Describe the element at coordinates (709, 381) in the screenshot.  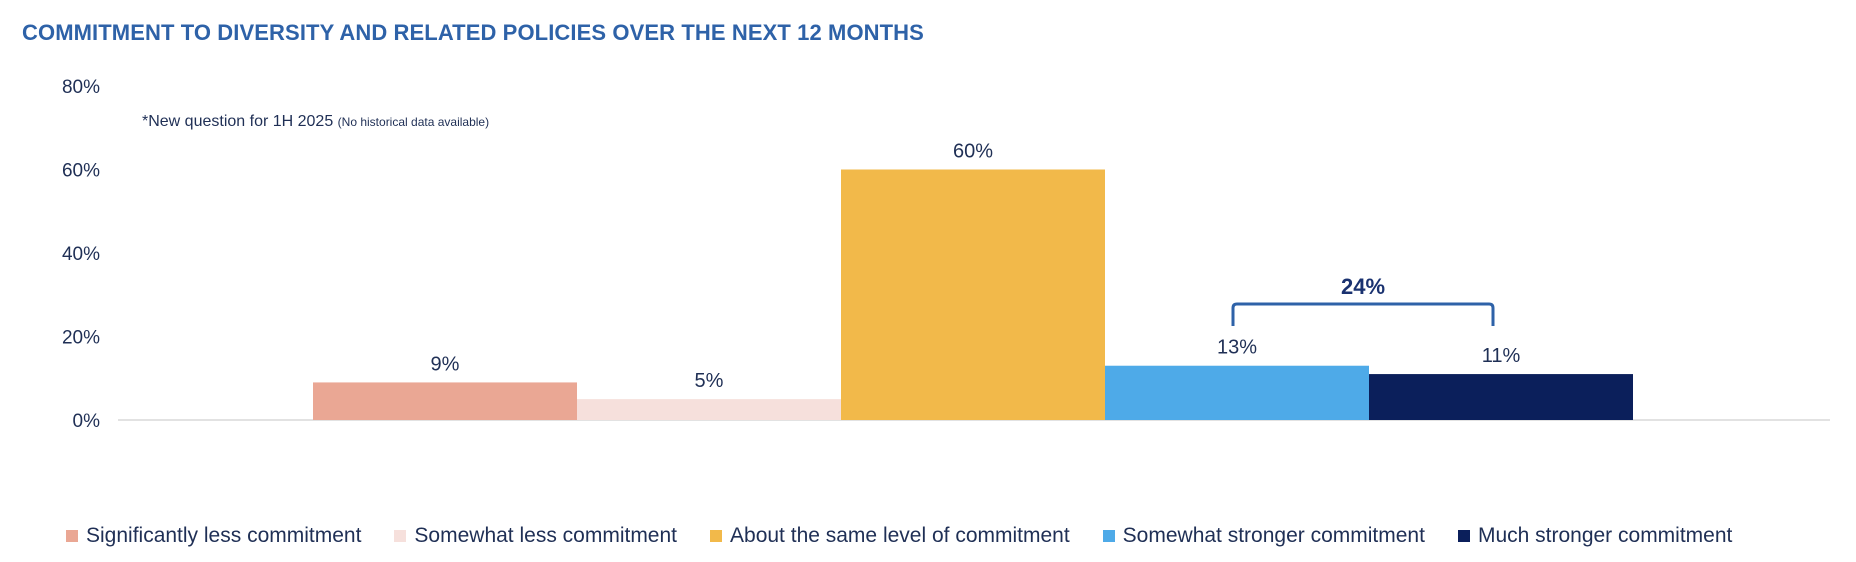
I see `data-label: 5%` at that location.